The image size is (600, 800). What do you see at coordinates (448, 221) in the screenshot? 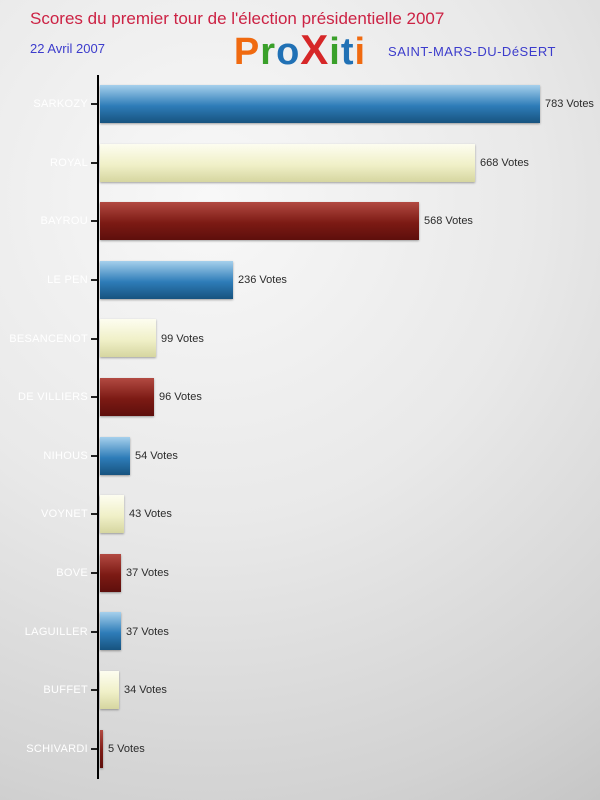
I see `vote-count-label: 568 Votes` at bounding box center [448, 221].